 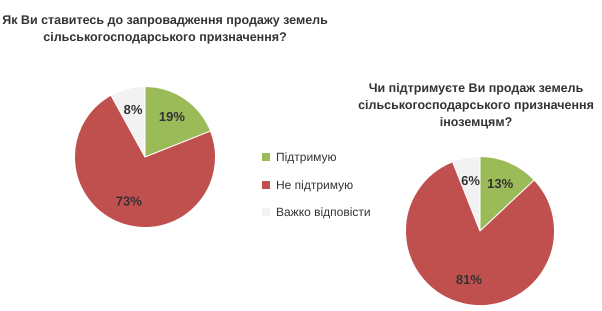 I want to click on legend-label: Важко відповісти, so click(x=323, y=212).